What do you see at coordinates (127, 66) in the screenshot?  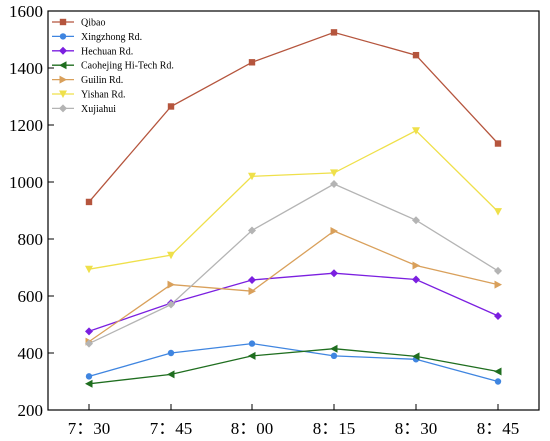 I see `legend-label: Caohejing Hi-Tech Rd.` at bounding box center [127, 66].